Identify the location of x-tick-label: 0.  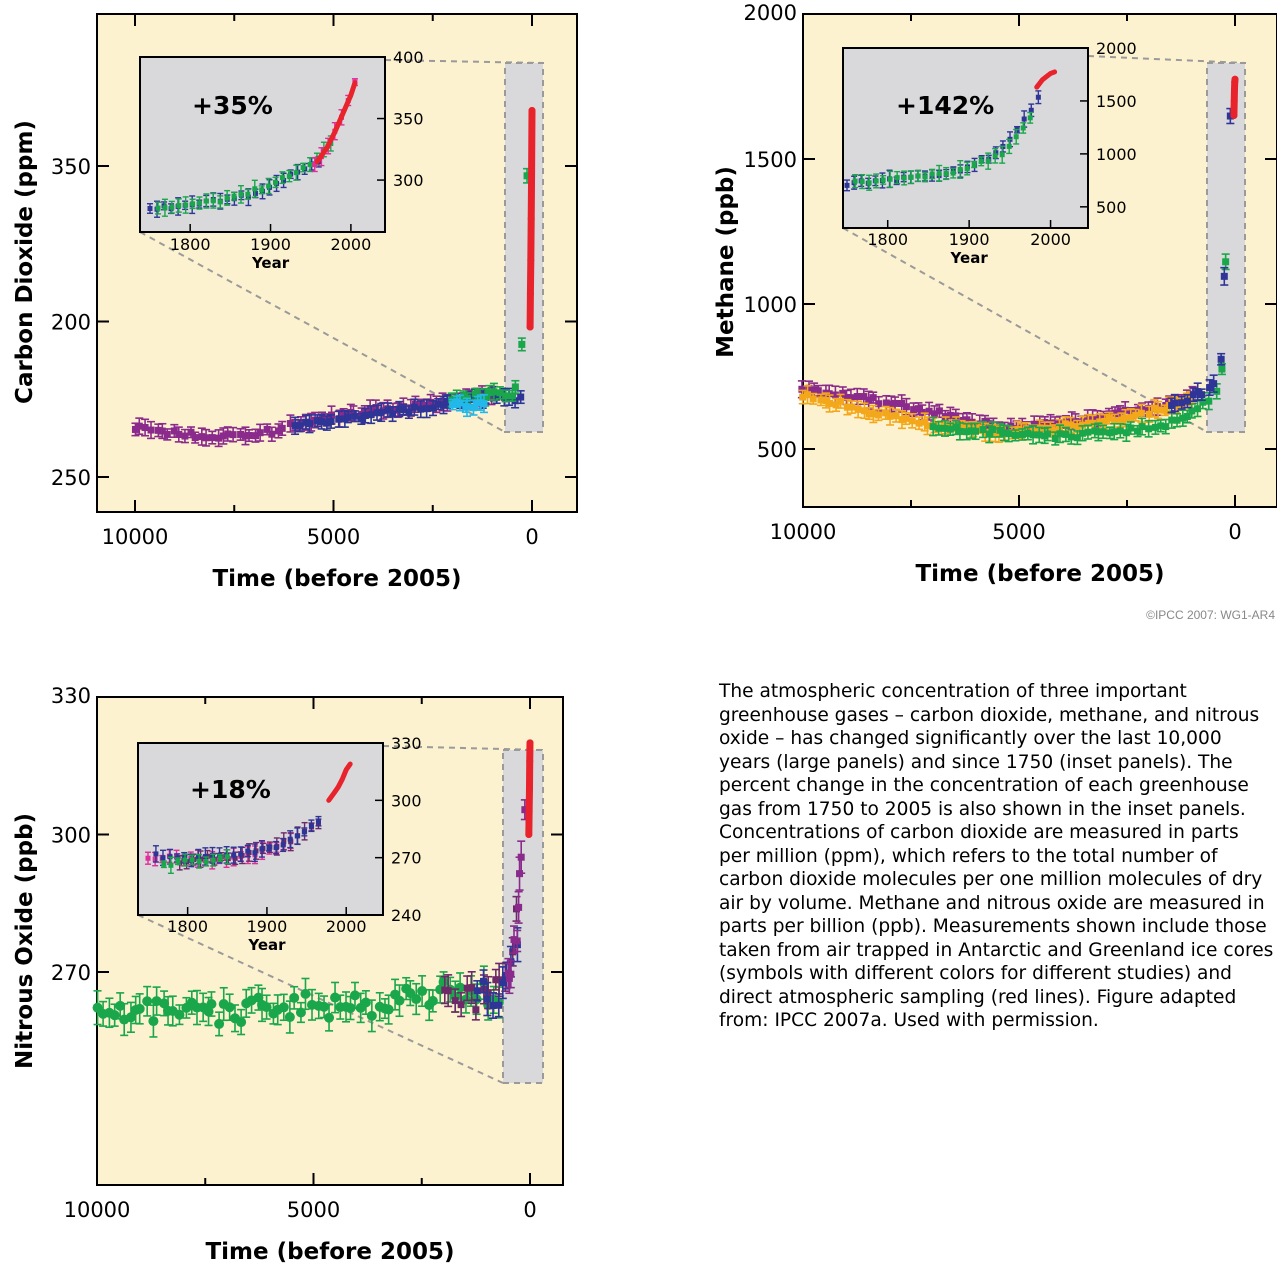
(529, 1210).